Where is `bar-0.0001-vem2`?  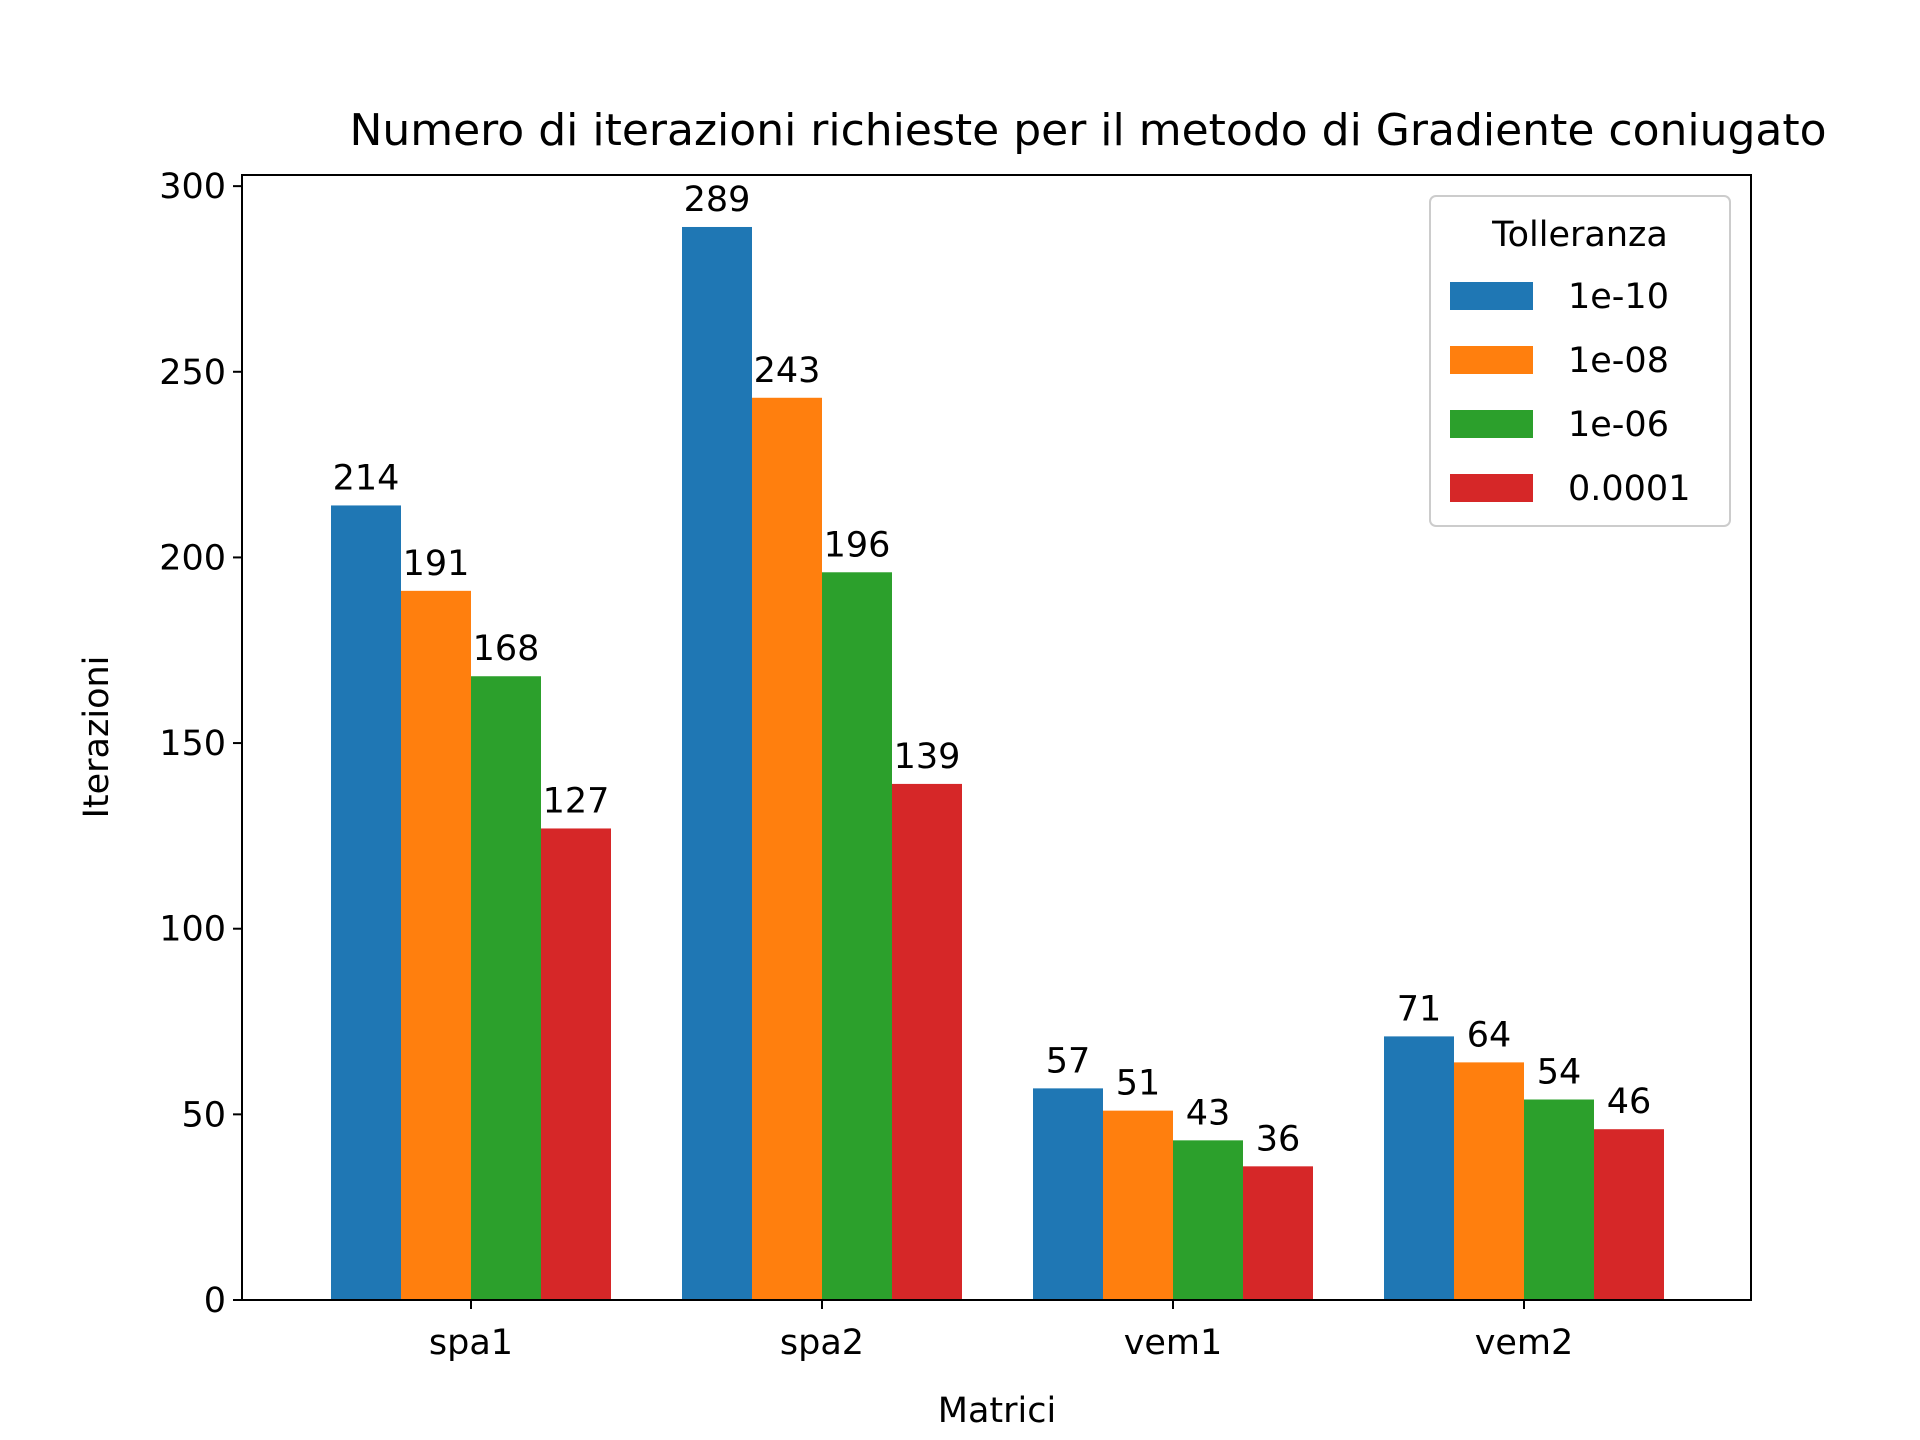 bar-0.0001-vem2 is located at coordinates (1629, 1214).